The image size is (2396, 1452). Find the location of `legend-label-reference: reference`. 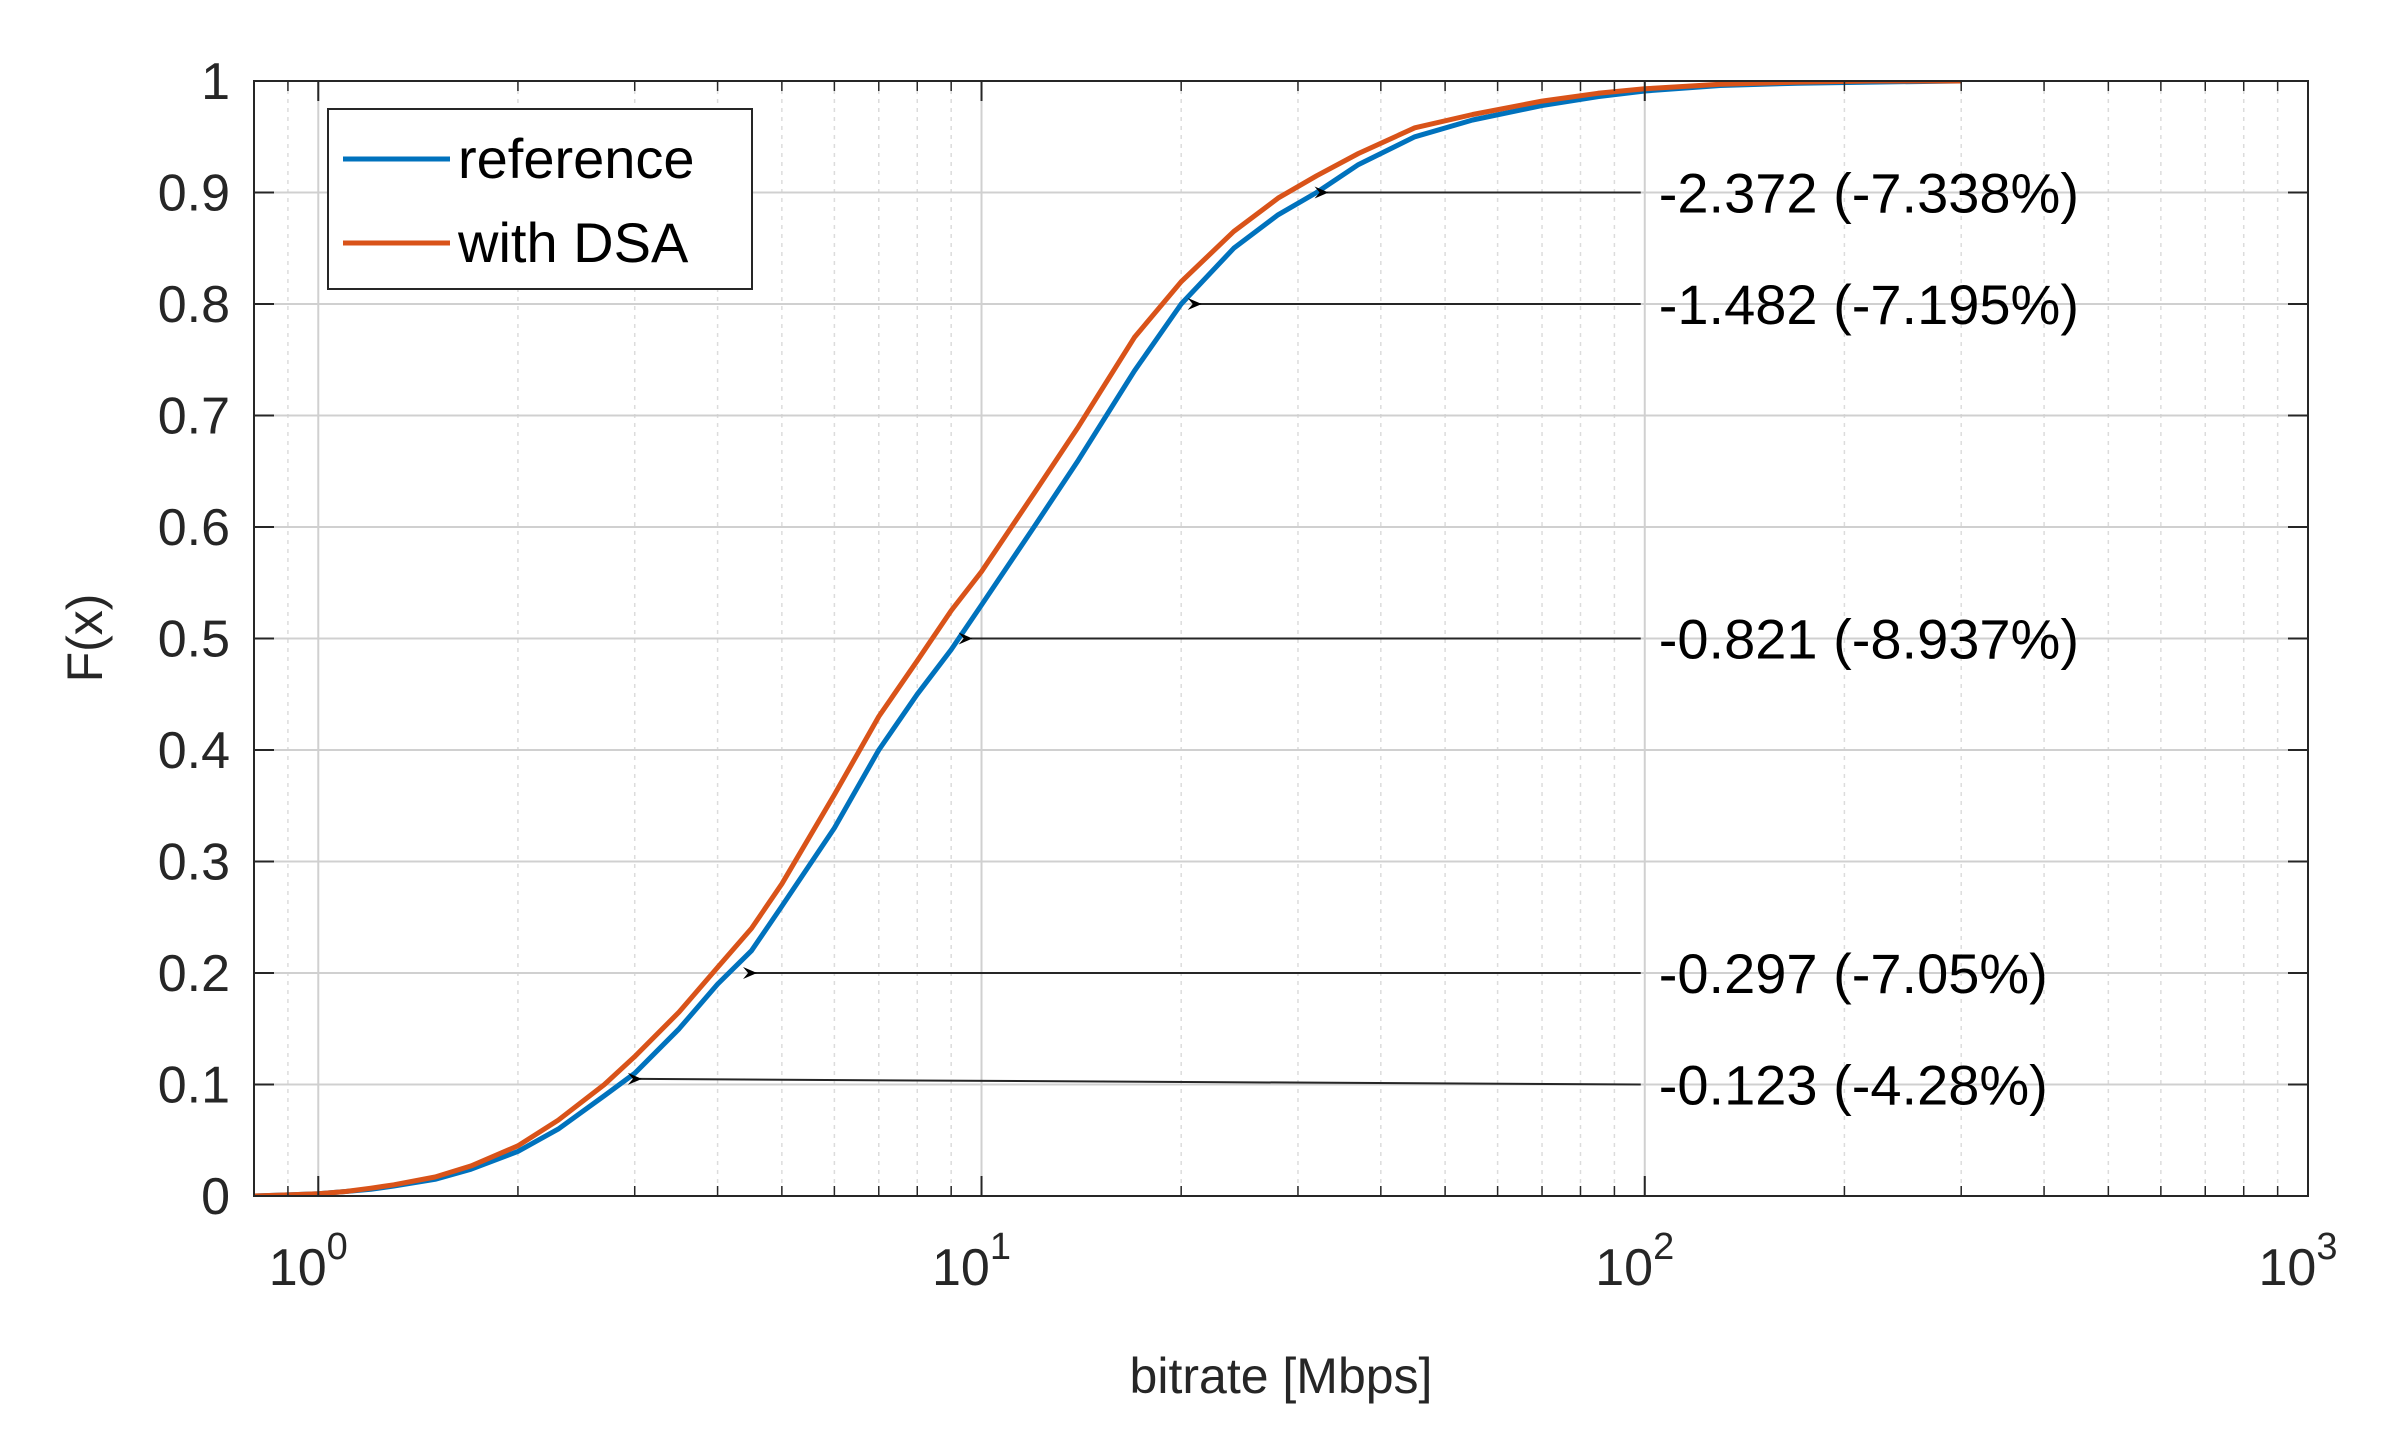

legend-label-reference: reference is located at coordinates (576, 158).